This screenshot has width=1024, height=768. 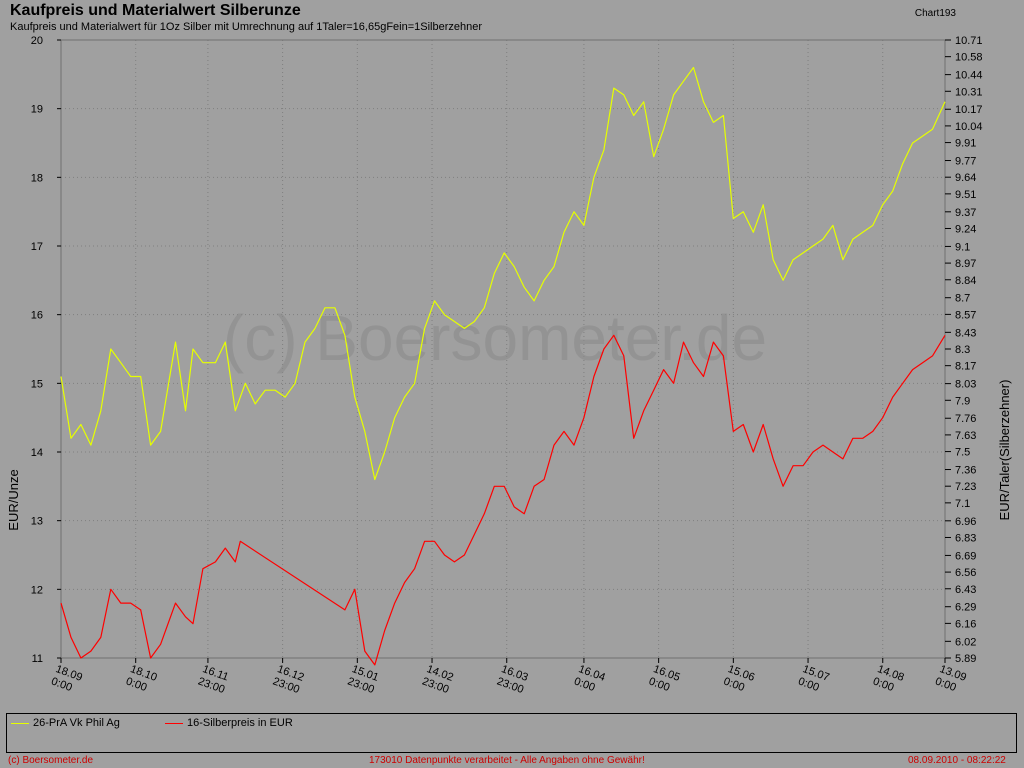 I want to click on y-tick-label-right: 8.43, so click(x=965, y=333).